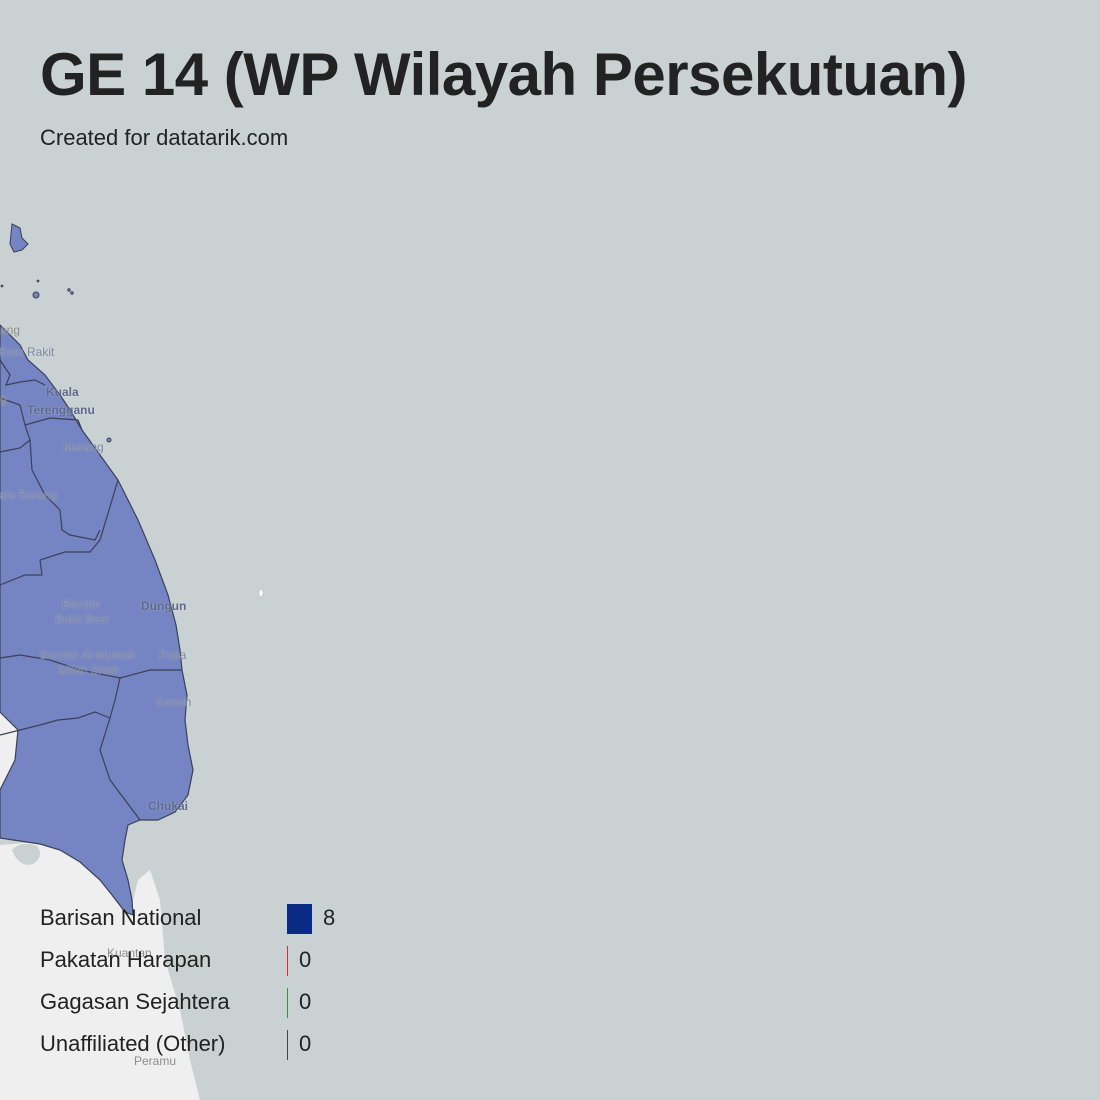 The image size is (1100, 1100). I want to click on place-label-kerteh: Kerteh, so click(174, 702).